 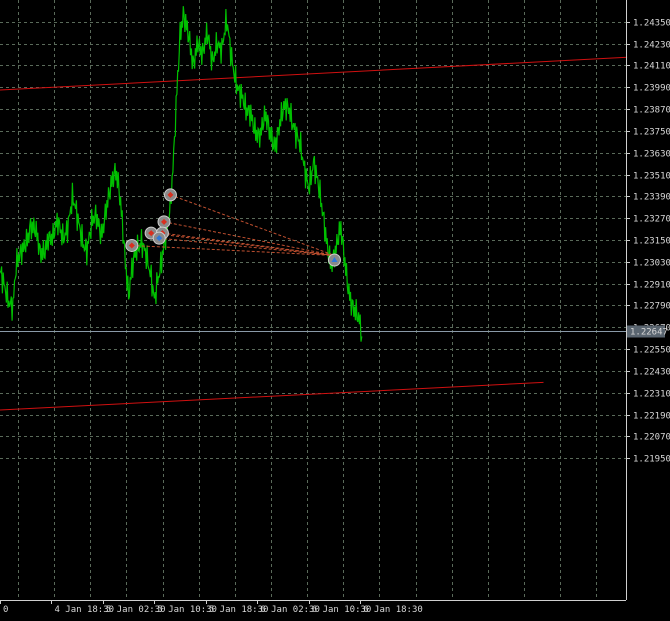 What do you see at coordinates (651, 67) in the screenshot?
I see `y-tick-label: 1.24110` at bounding box center [651, 67].